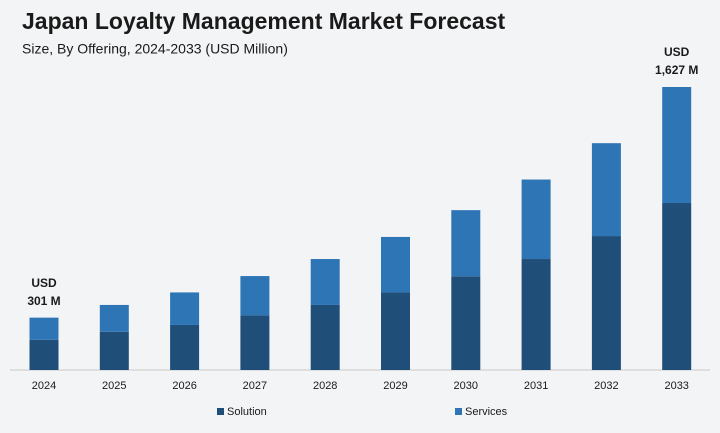 Image resolution: width=720 pixels, height=433 pixels. I want to click on x-tick-label: 2031, so click(536, 386).